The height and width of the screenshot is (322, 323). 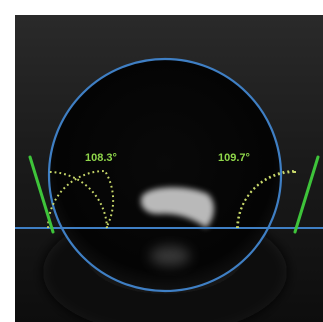 What do you see at coordinates (306, 194) in the screenshot?
I see `right-tangent-line` at bounding box center [306, 194].